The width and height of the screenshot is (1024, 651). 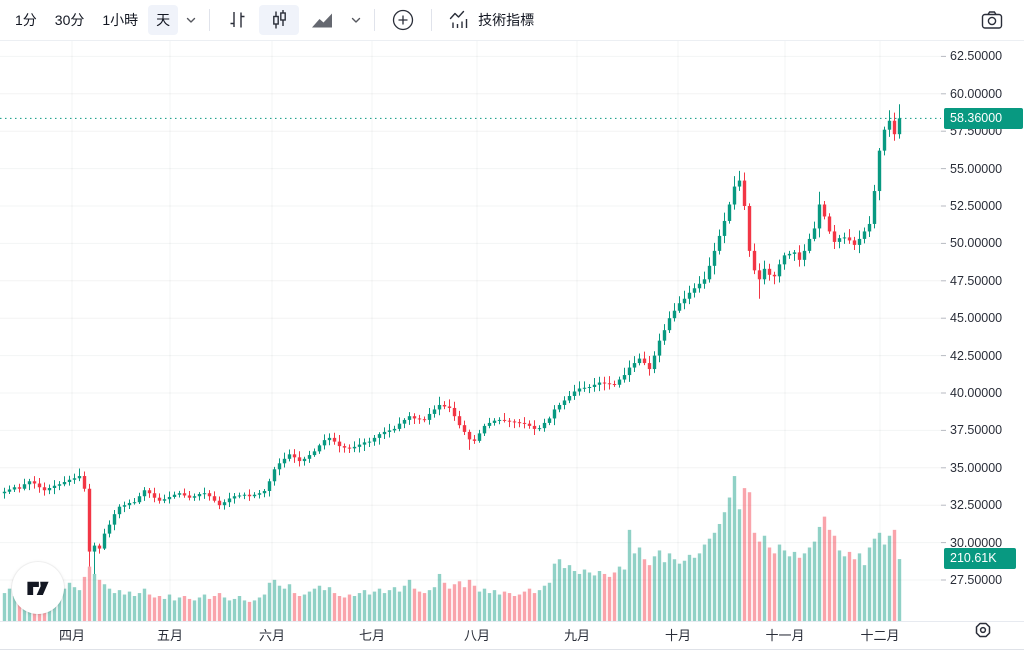 I want to click on gear-icon, so click(x=983, y=632).